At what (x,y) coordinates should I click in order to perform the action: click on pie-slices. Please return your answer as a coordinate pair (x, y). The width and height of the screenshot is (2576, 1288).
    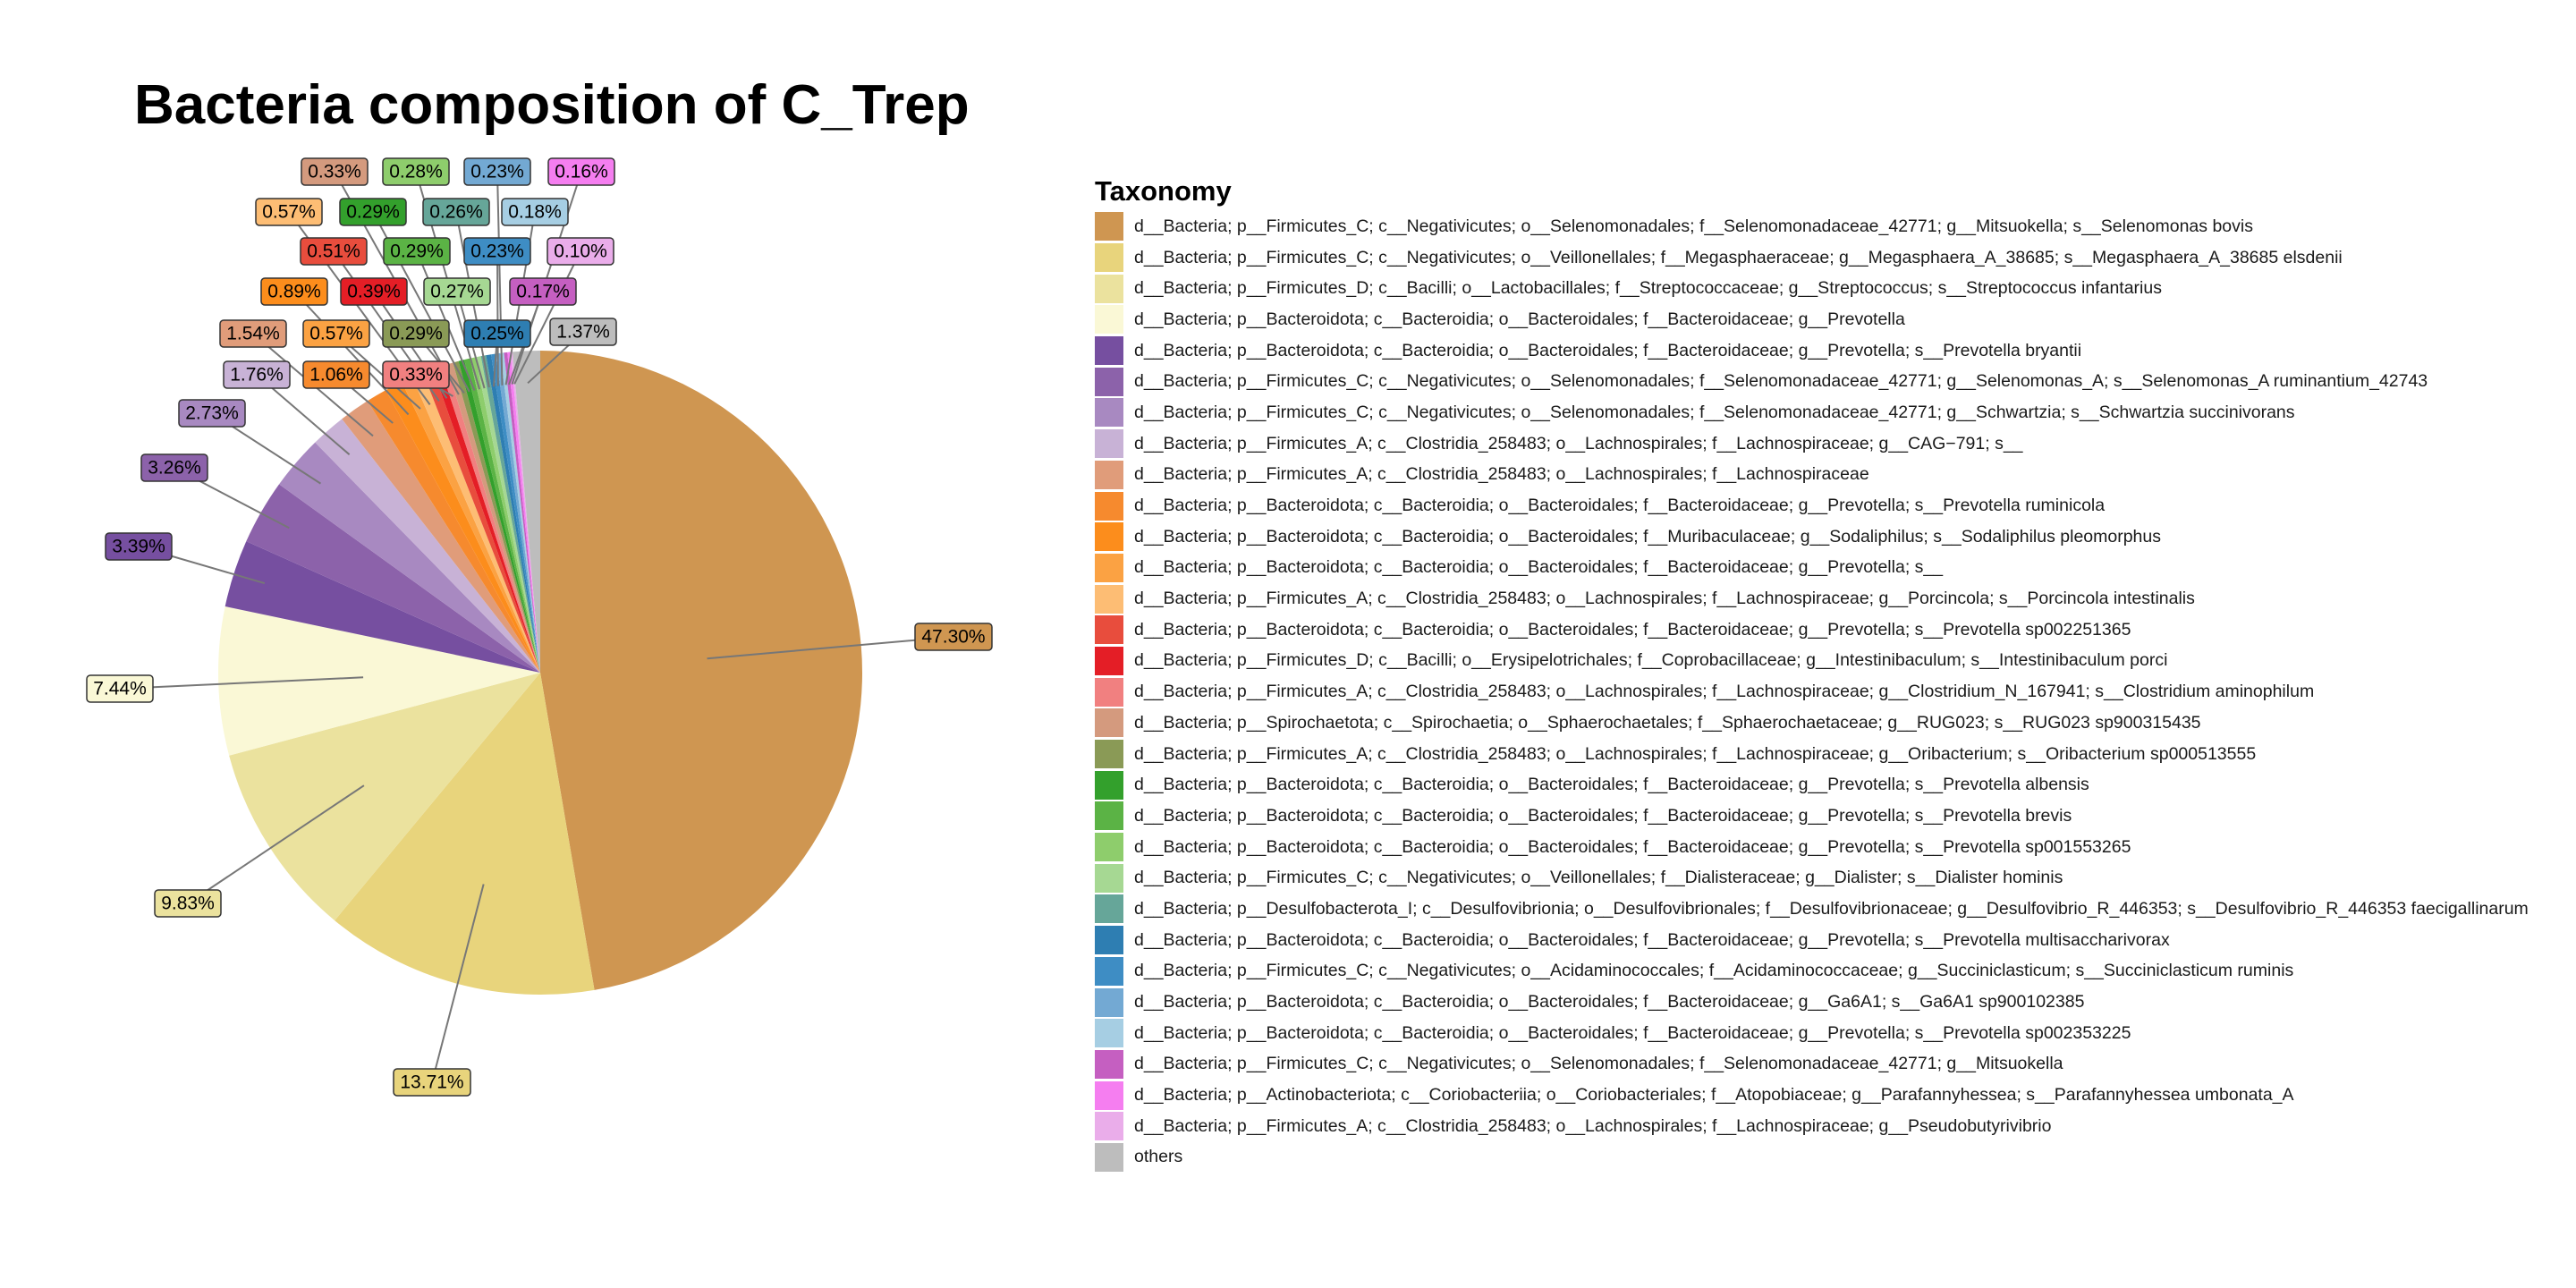
    Looking at the image, I should click on (540, 673).